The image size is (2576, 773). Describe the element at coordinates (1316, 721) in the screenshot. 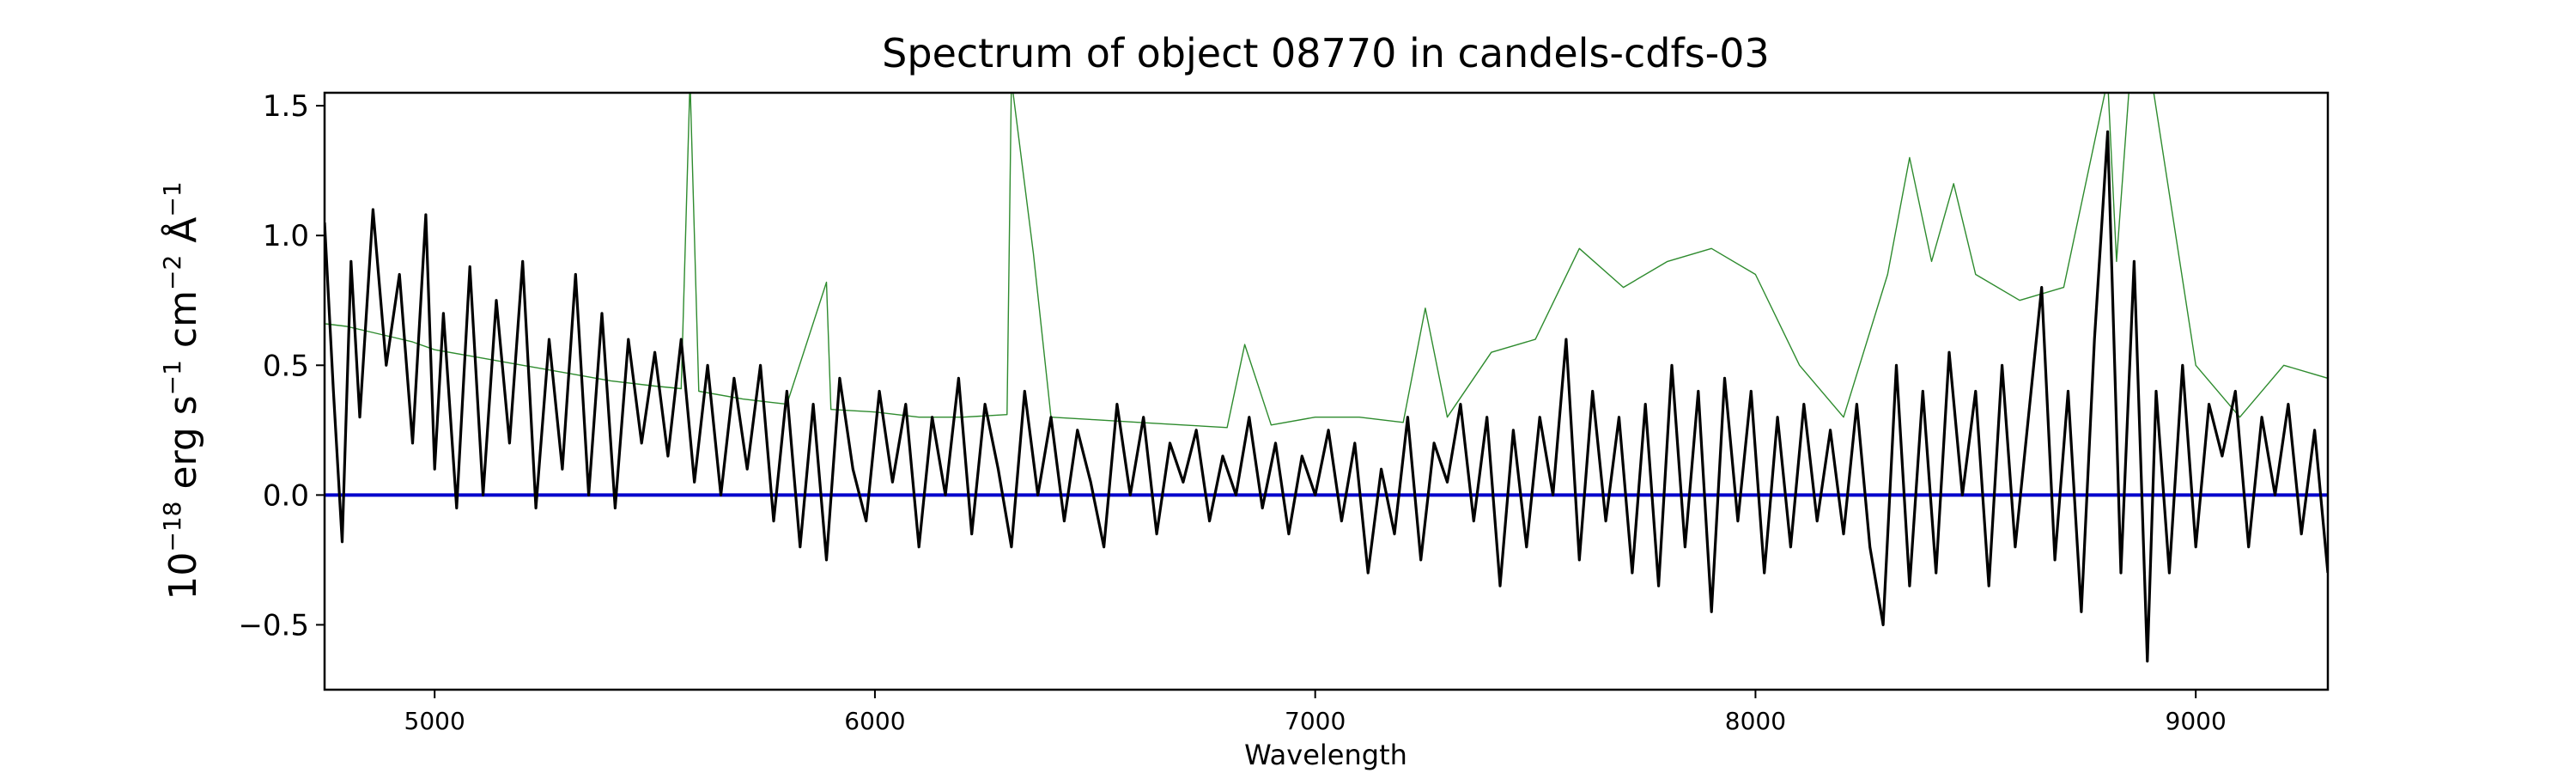

I see `x-tick-label: 7000` at that location.